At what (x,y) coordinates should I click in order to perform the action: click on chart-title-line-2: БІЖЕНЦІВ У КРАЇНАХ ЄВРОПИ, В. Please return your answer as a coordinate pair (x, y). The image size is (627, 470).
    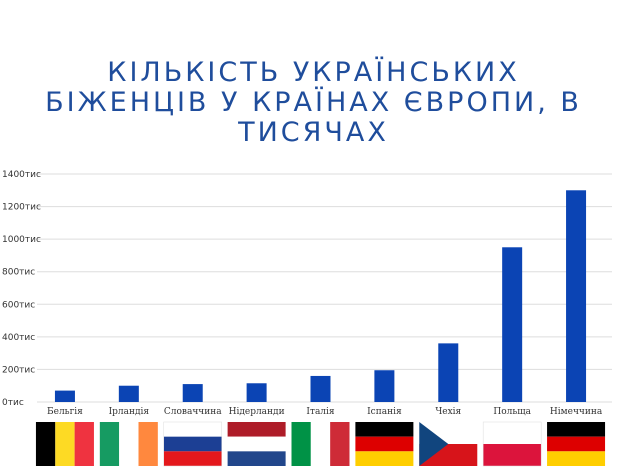
    Looking at the image, I should click on (313, 102).